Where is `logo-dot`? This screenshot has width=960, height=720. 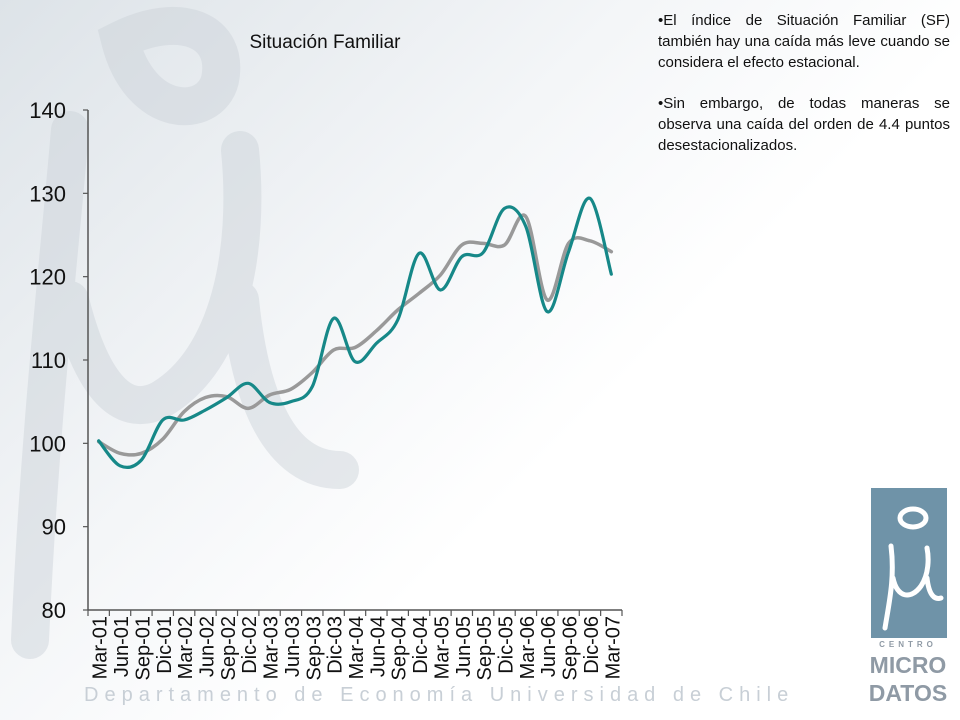 logo-dot is located at coordinates (913, 518).